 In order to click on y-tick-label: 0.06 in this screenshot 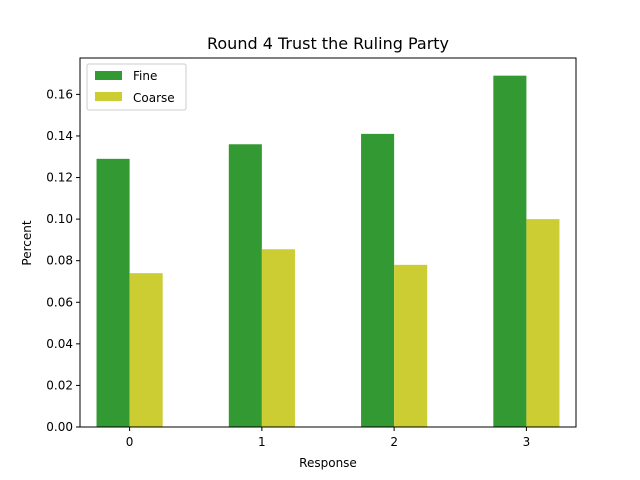, I will do `click(59, 302)`.